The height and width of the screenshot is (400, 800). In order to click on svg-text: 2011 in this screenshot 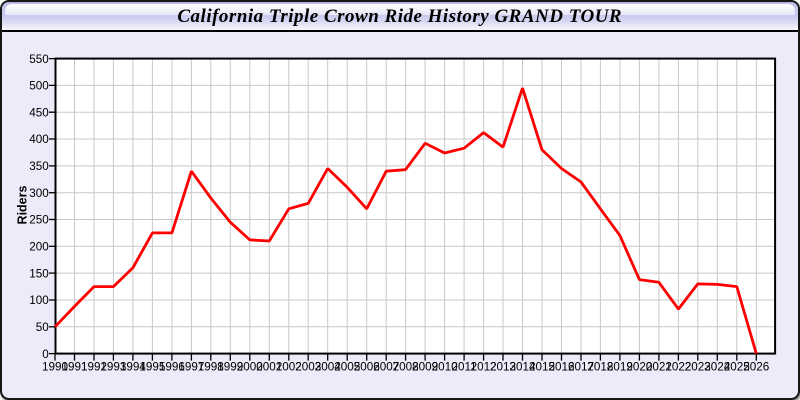, I will do `click(464, 366)`.